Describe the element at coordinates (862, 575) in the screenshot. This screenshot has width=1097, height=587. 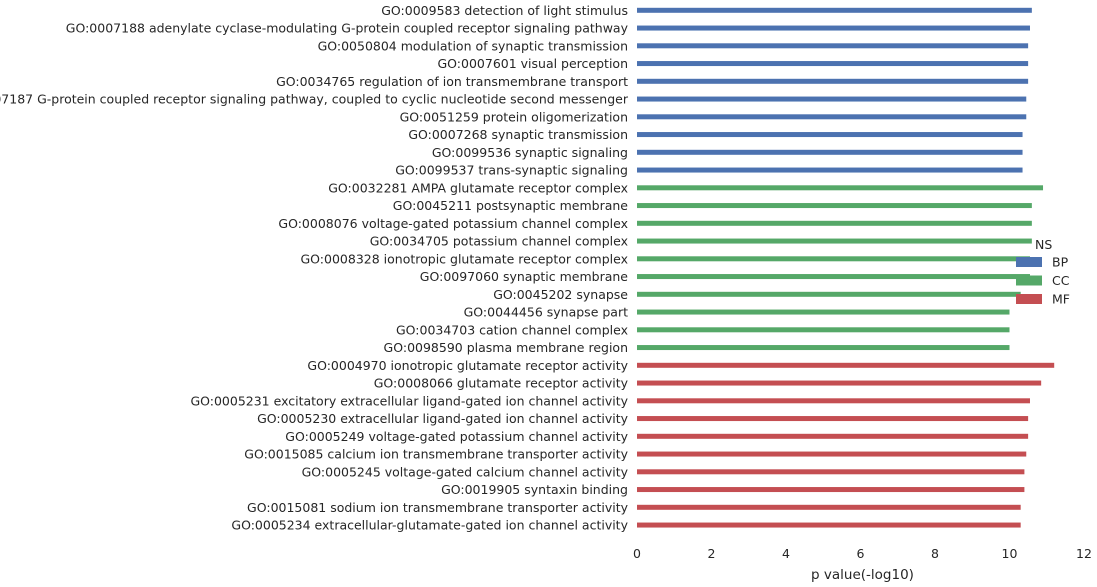
I see `x-axis-label: p value(-log10)` at that location.